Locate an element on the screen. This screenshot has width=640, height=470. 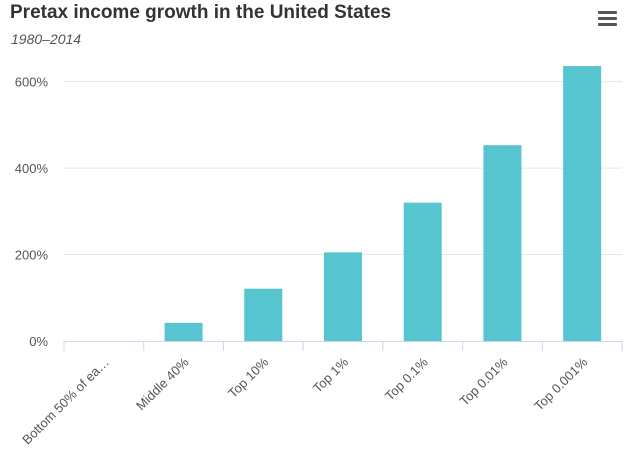
x-category-label: Top 0.001% is located at coordinates (560, 383).